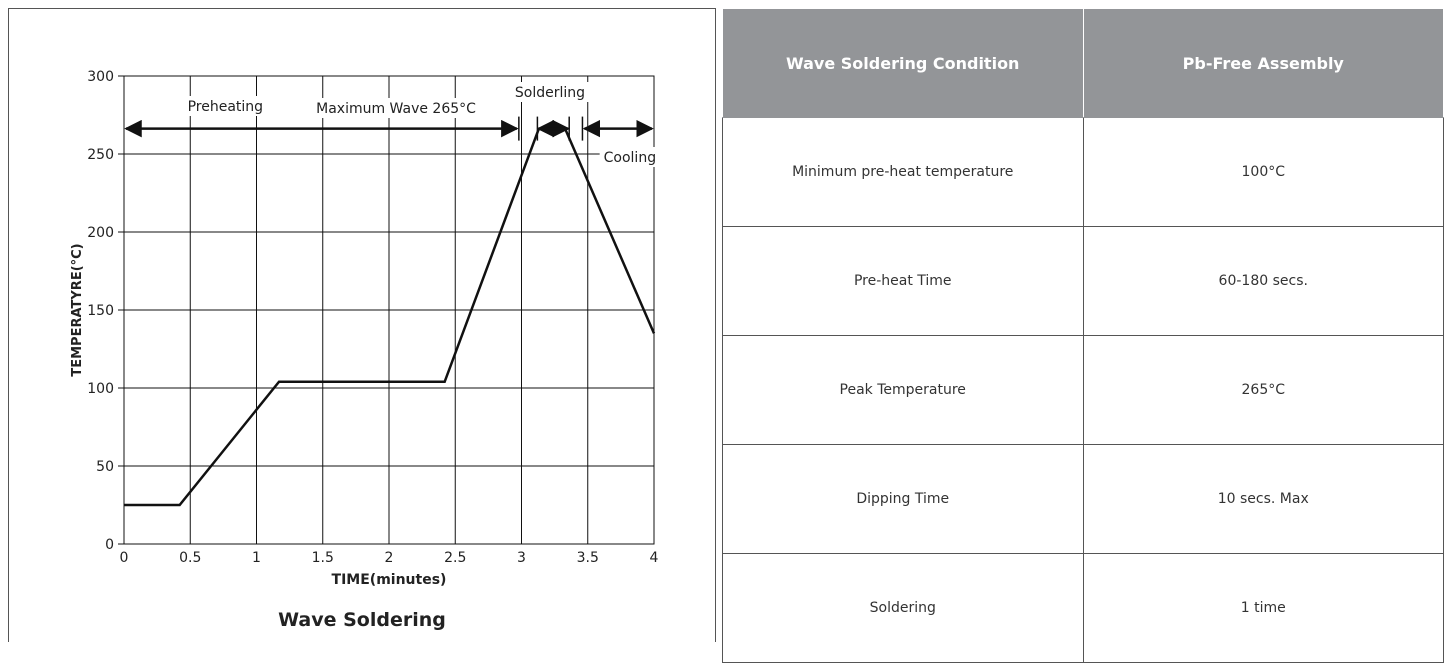  What do you see at coordinates (654, 558) in the screenshot?
I see `x-tick-label: 4` at bounding box center [654, 558].